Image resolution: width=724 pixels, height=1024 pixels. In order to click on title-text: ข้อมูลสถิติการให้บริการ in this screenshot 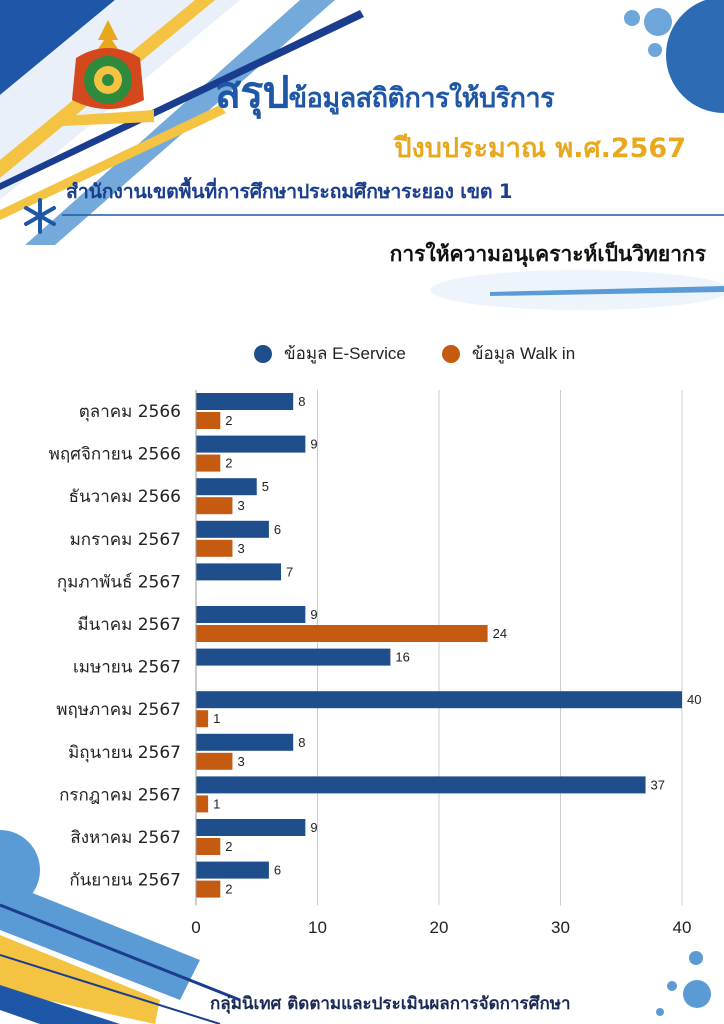, I will do `click(421, 98)`.